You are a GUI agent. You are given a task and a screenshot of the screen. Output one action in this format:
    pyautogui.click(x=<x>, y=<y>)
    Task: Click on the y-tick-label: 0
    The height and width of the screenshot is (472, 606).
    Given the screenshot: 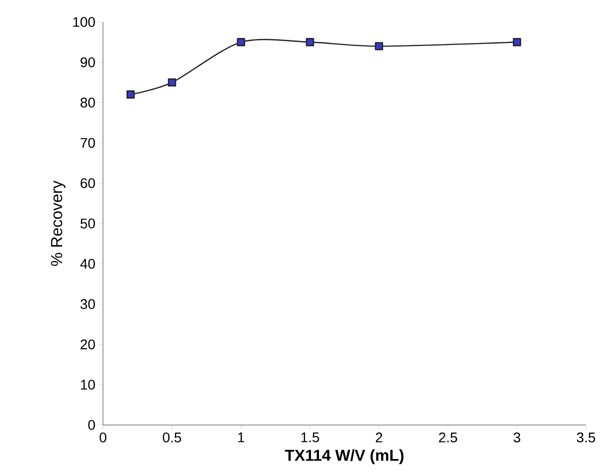 What is the action you would take?
    pyautogui.click(x=91, y=425)
    